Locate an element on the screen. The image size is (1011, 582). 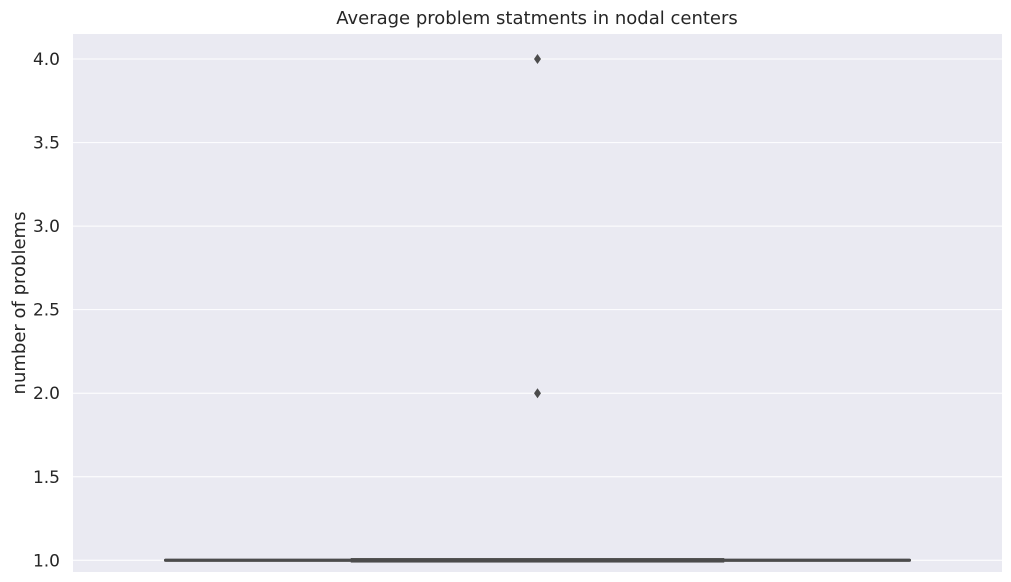
y-axis-label: number of problems is located at coordinates (19, 303).